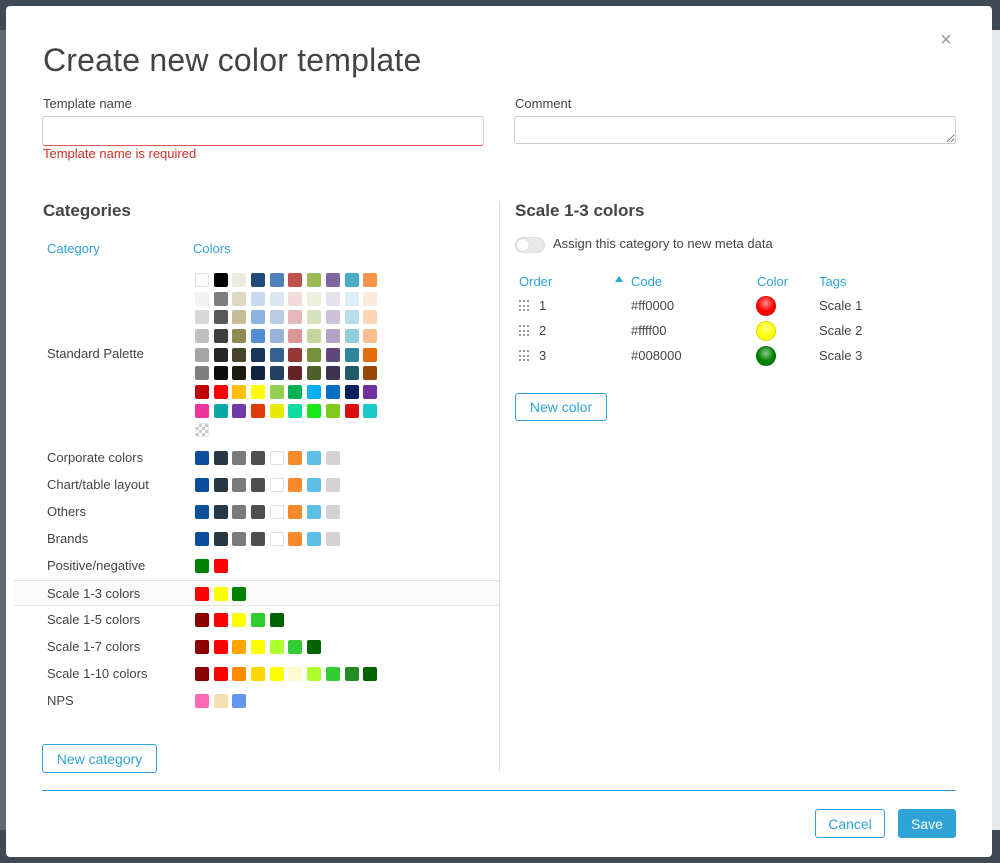  Describe the element at coordinates (202, 429) in the screenshot. I see `transparent-swatch` at that location.